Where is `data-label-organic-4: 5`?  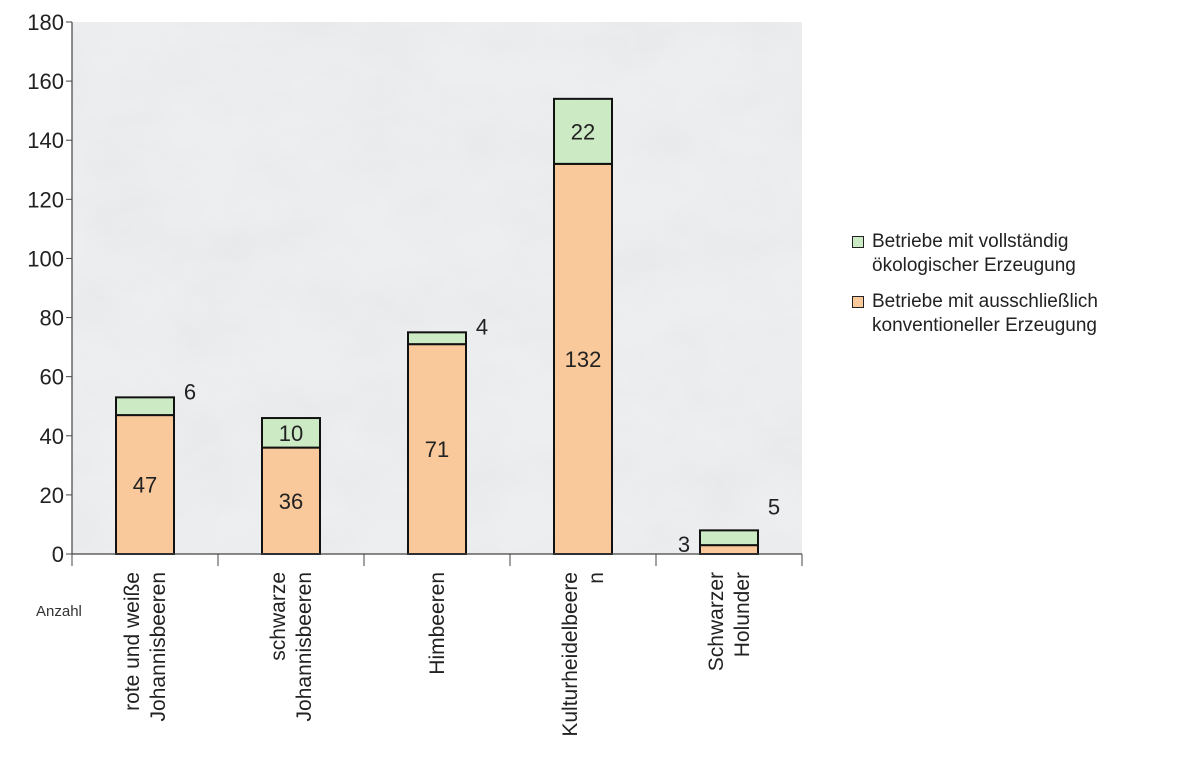
data-label-organic-4: 5 is located at coordinates (774, 506).